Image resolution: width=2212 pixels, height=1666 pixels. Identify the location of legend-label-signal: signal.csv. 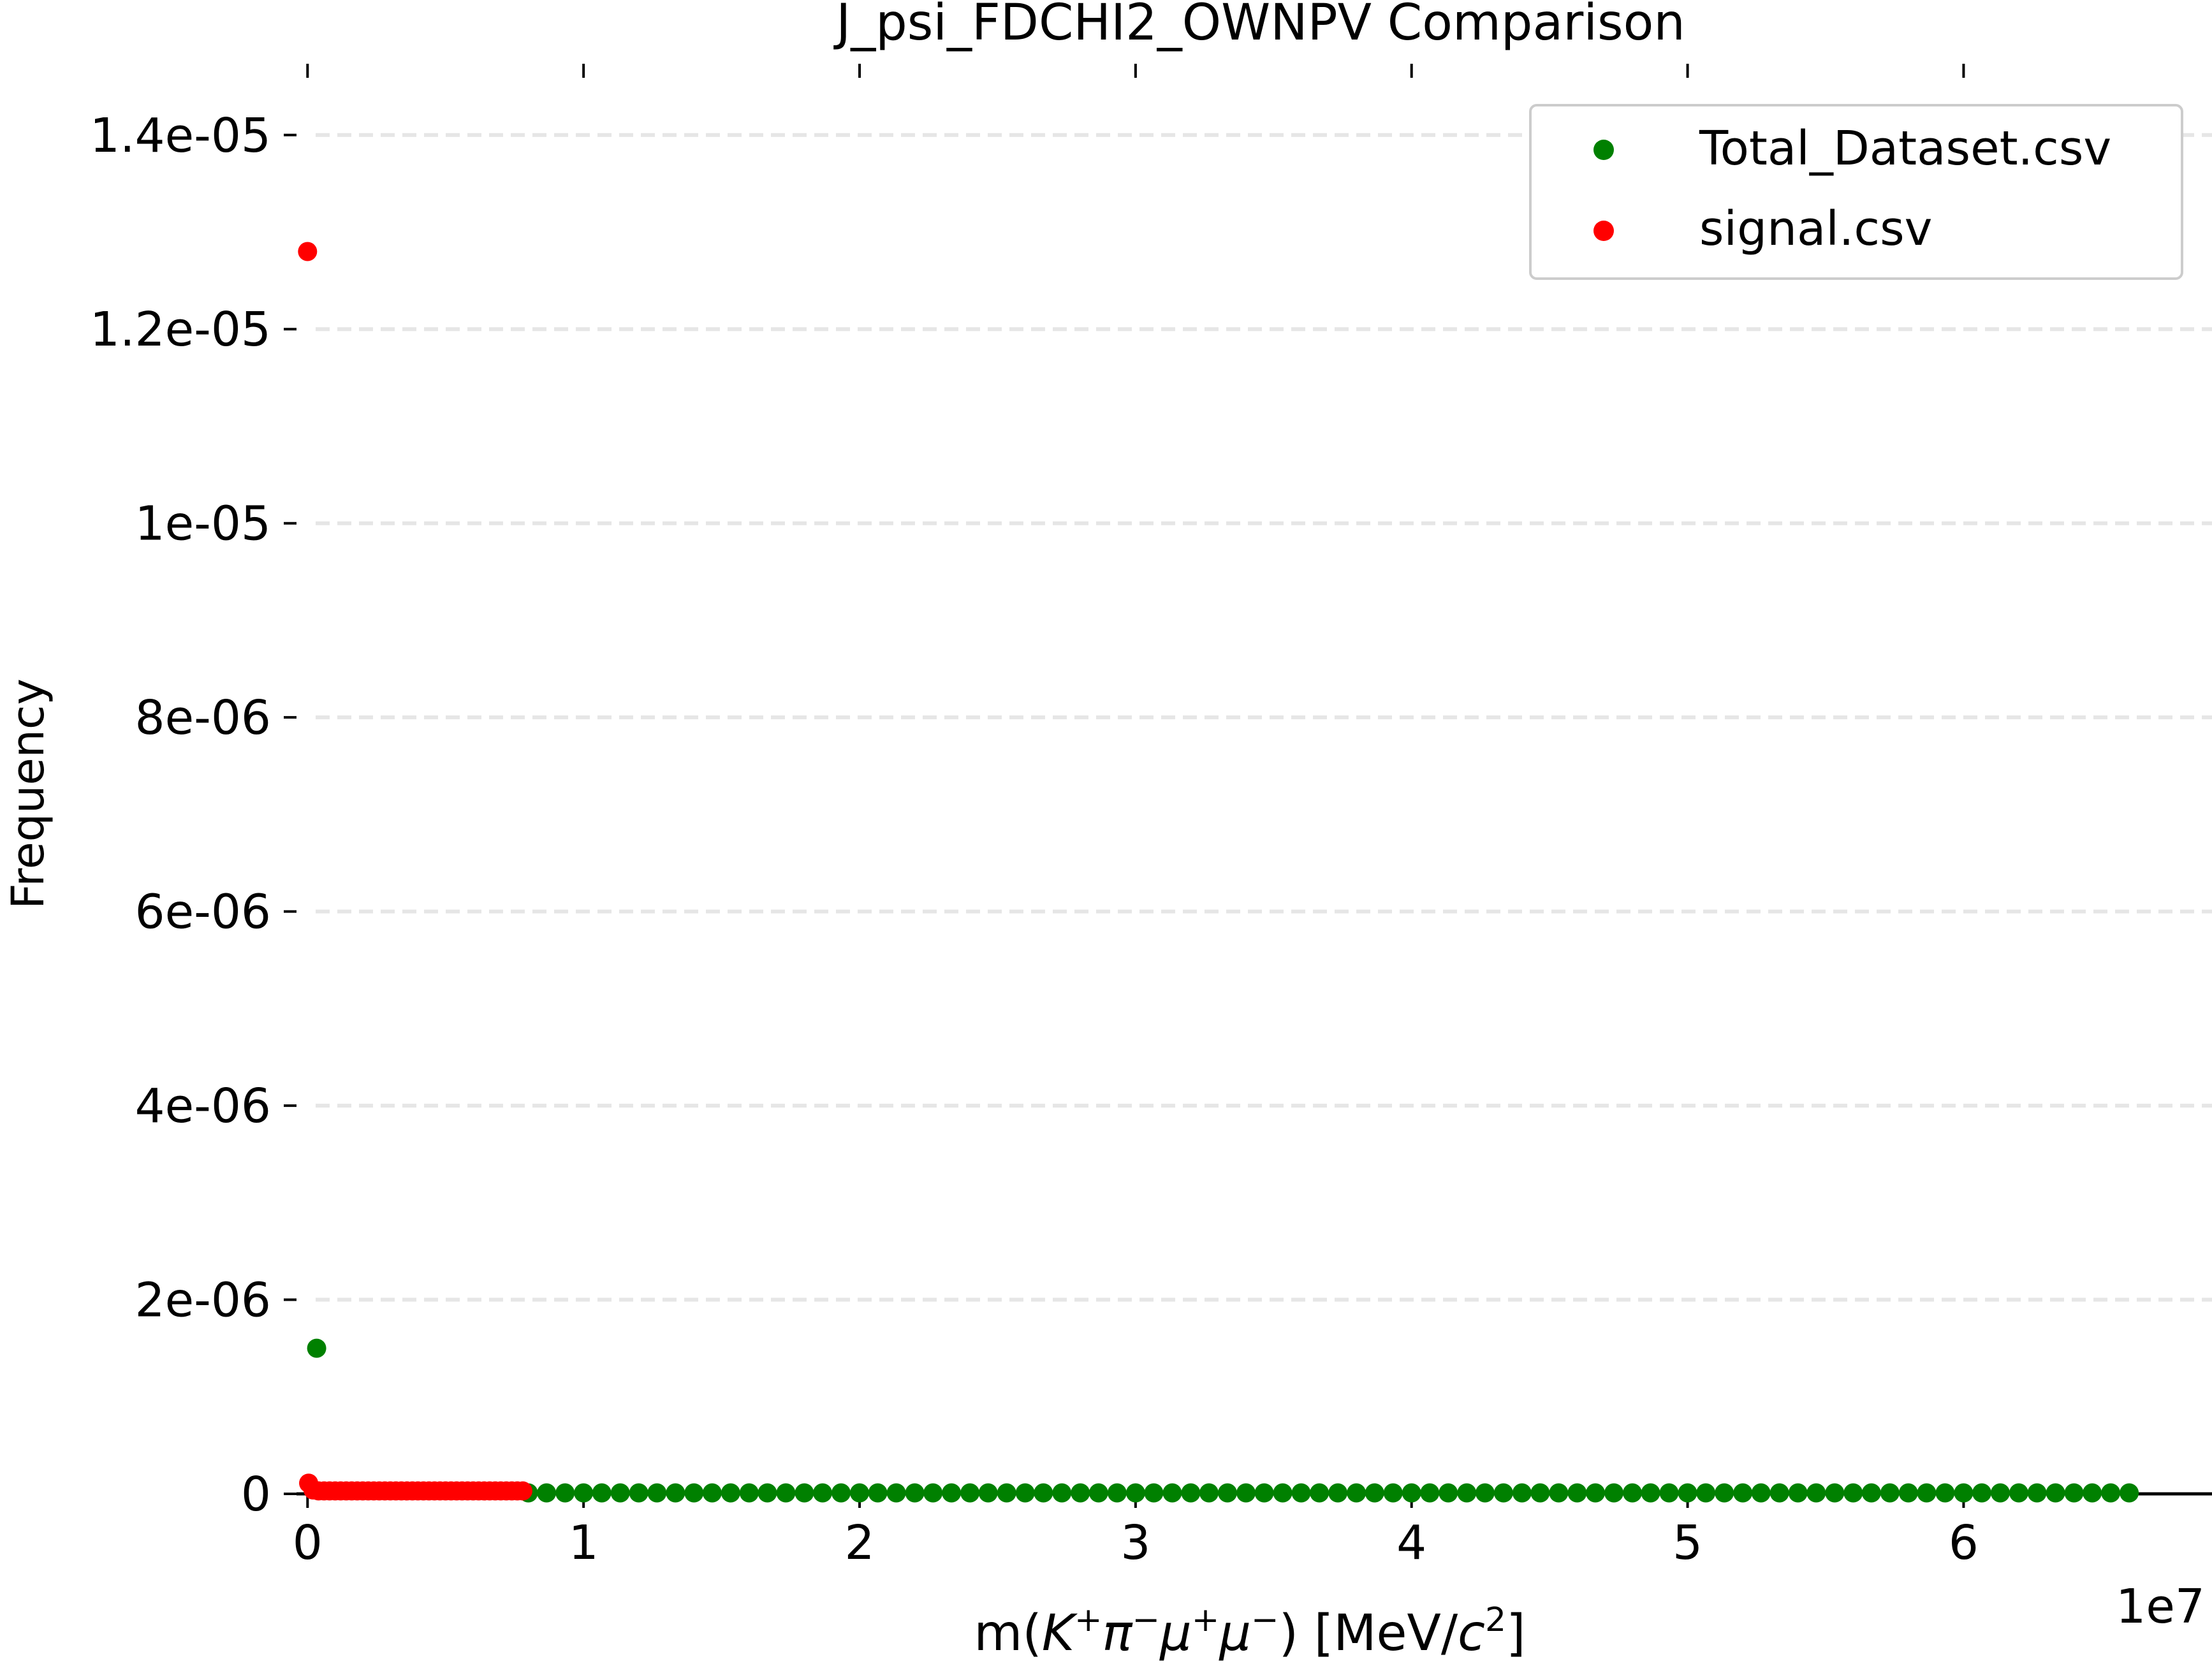
(1815, 229).